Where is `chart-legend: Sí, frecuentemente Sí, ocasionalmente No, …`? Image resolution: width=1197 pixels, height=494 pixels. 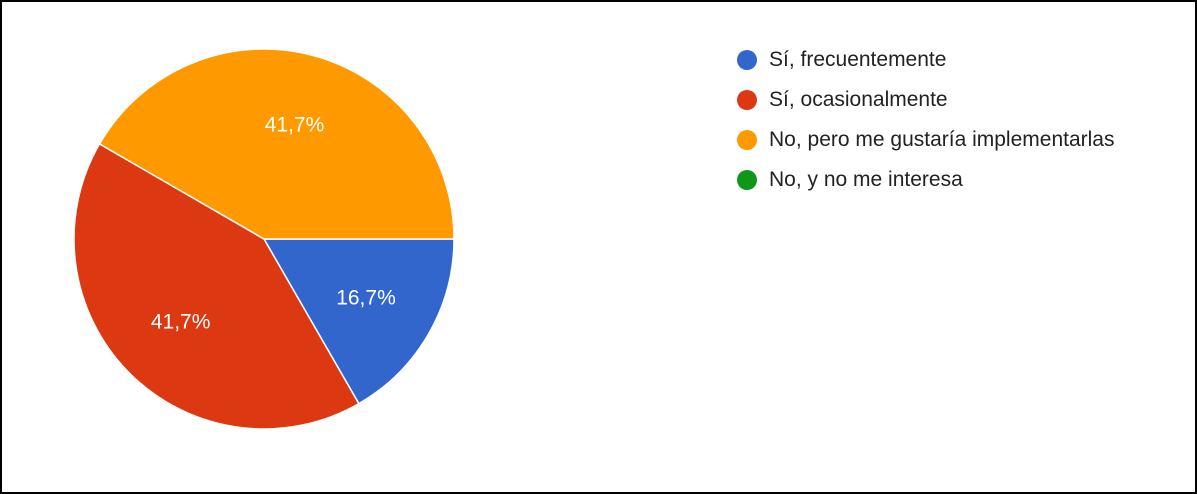 chart-legend: Sí, frecuentemente Sí, ocasionalmente No, … is located at coordinates (926, 126).